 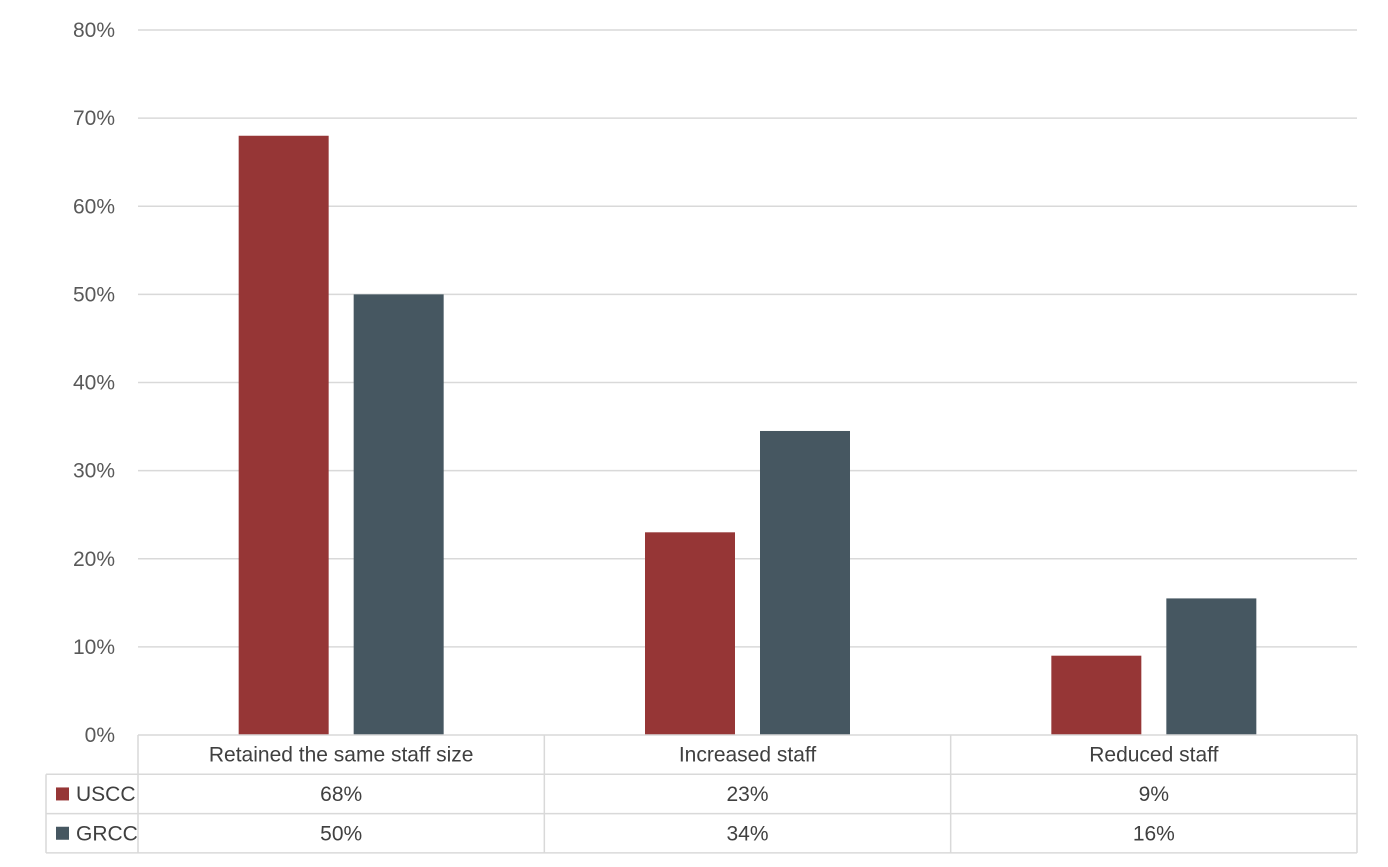 I want to click on data-label: 68%, so click(x=341, y=794).